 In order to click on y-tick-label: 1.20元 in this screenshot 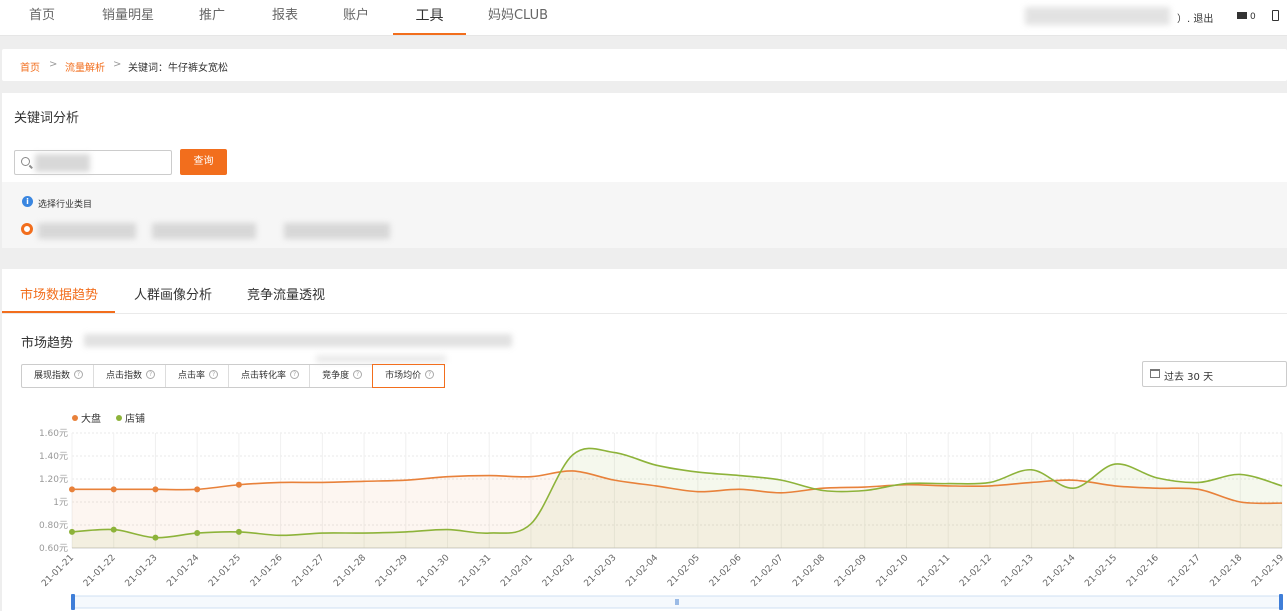, I will do `click(53, 480)`.